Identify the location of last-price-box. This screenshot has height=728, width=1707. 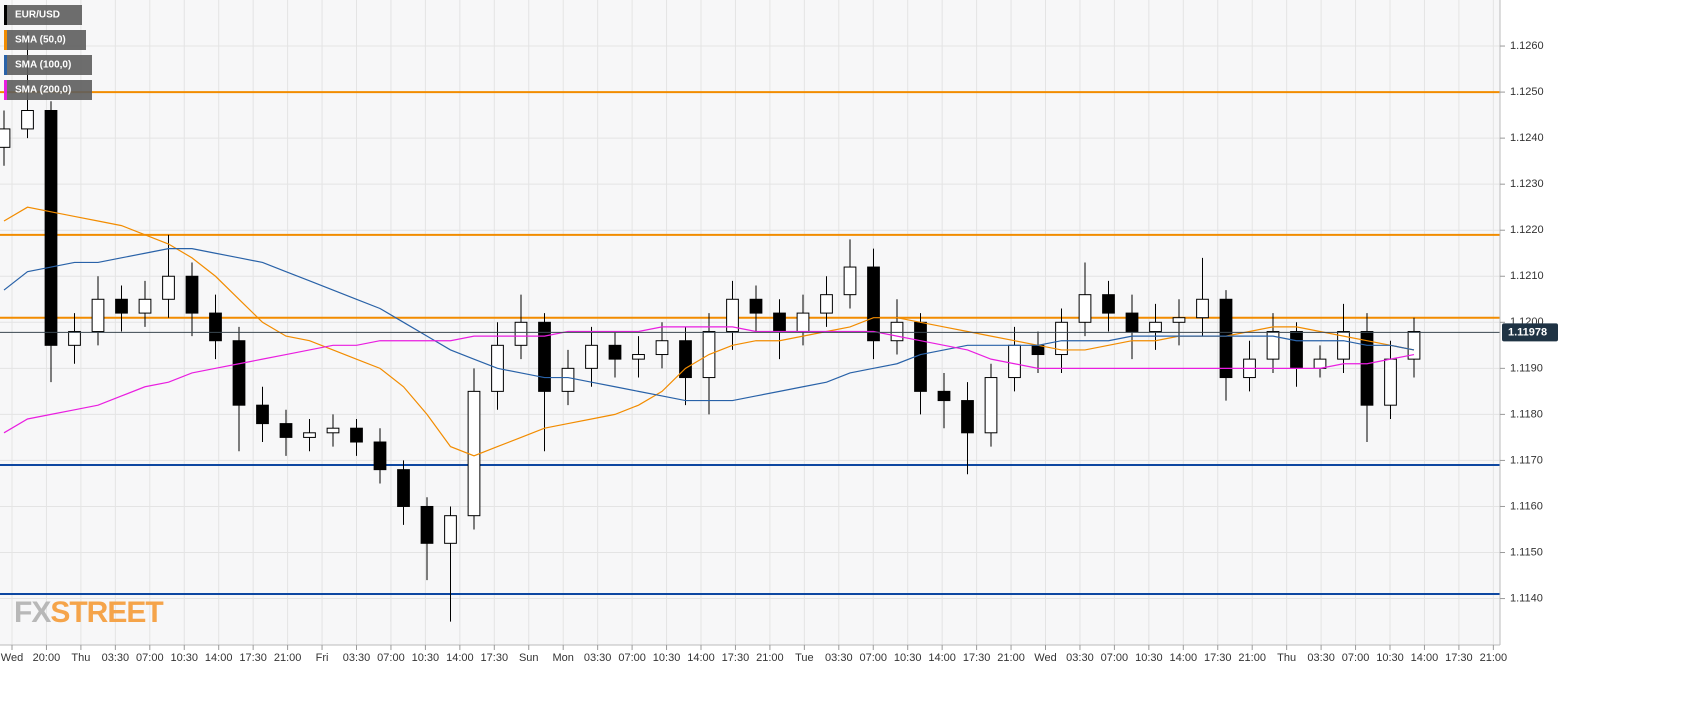
(1530, 332).